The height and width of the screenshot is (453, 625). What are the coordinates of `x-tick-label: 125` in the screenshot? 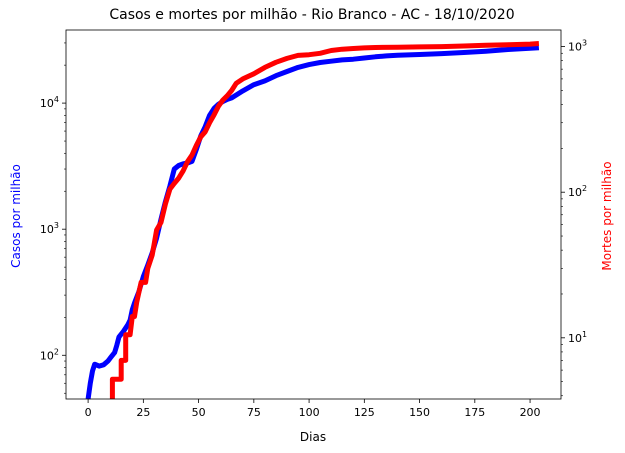 It's located at (364, 412).